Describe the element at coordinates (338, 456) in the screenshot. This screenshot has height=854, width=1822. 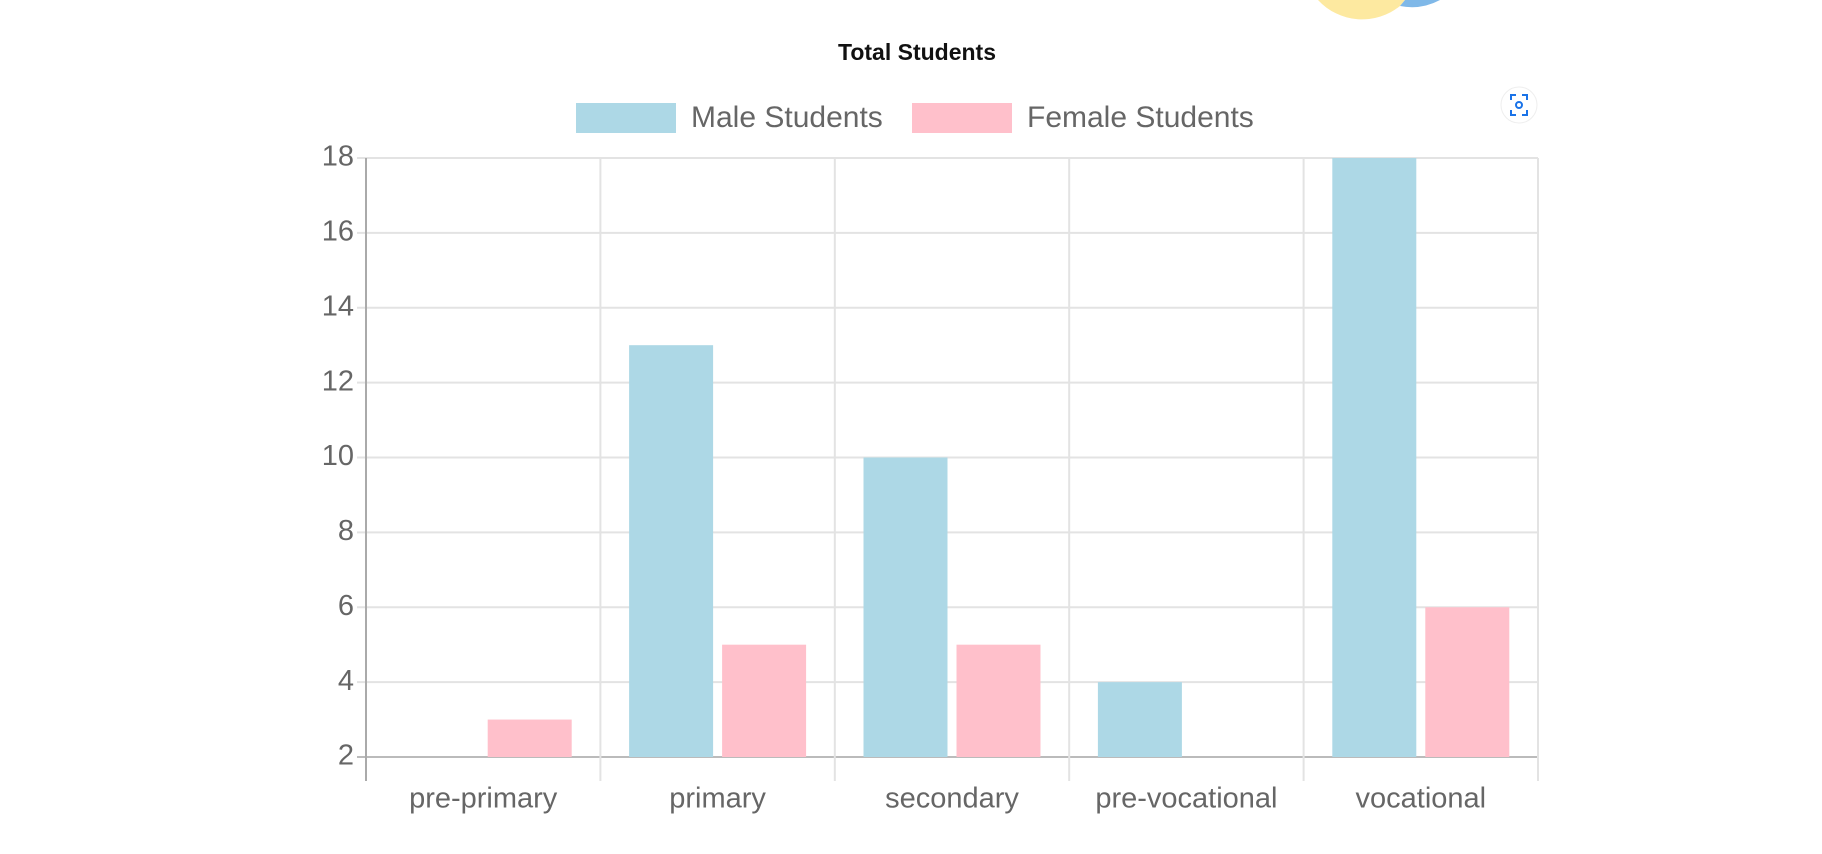
I see `y-tick-label: 10` at that location.